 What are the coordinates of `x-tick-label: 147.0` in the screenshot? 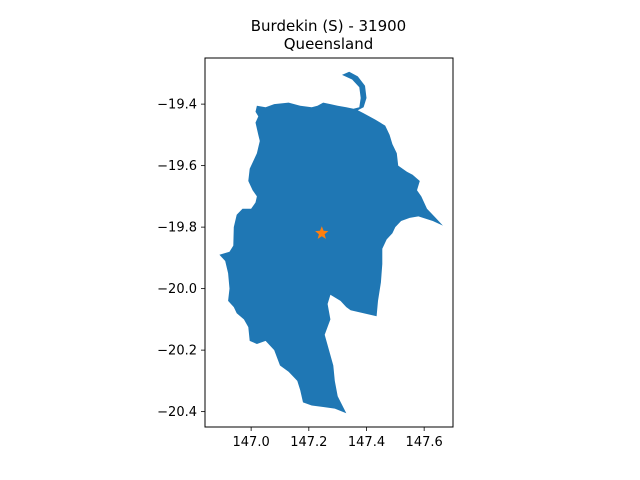 It's located at (251, 442).